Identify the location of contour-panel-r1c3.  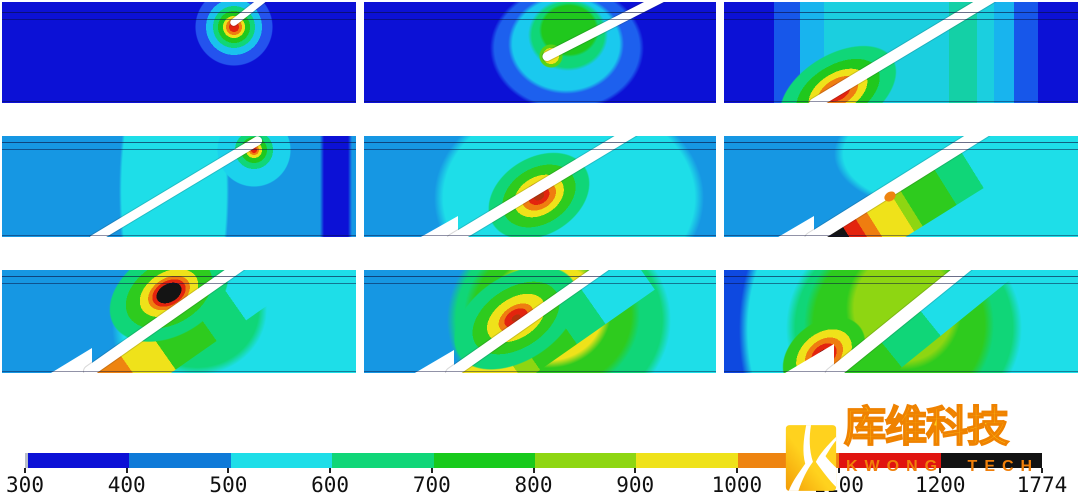
(901, 52).